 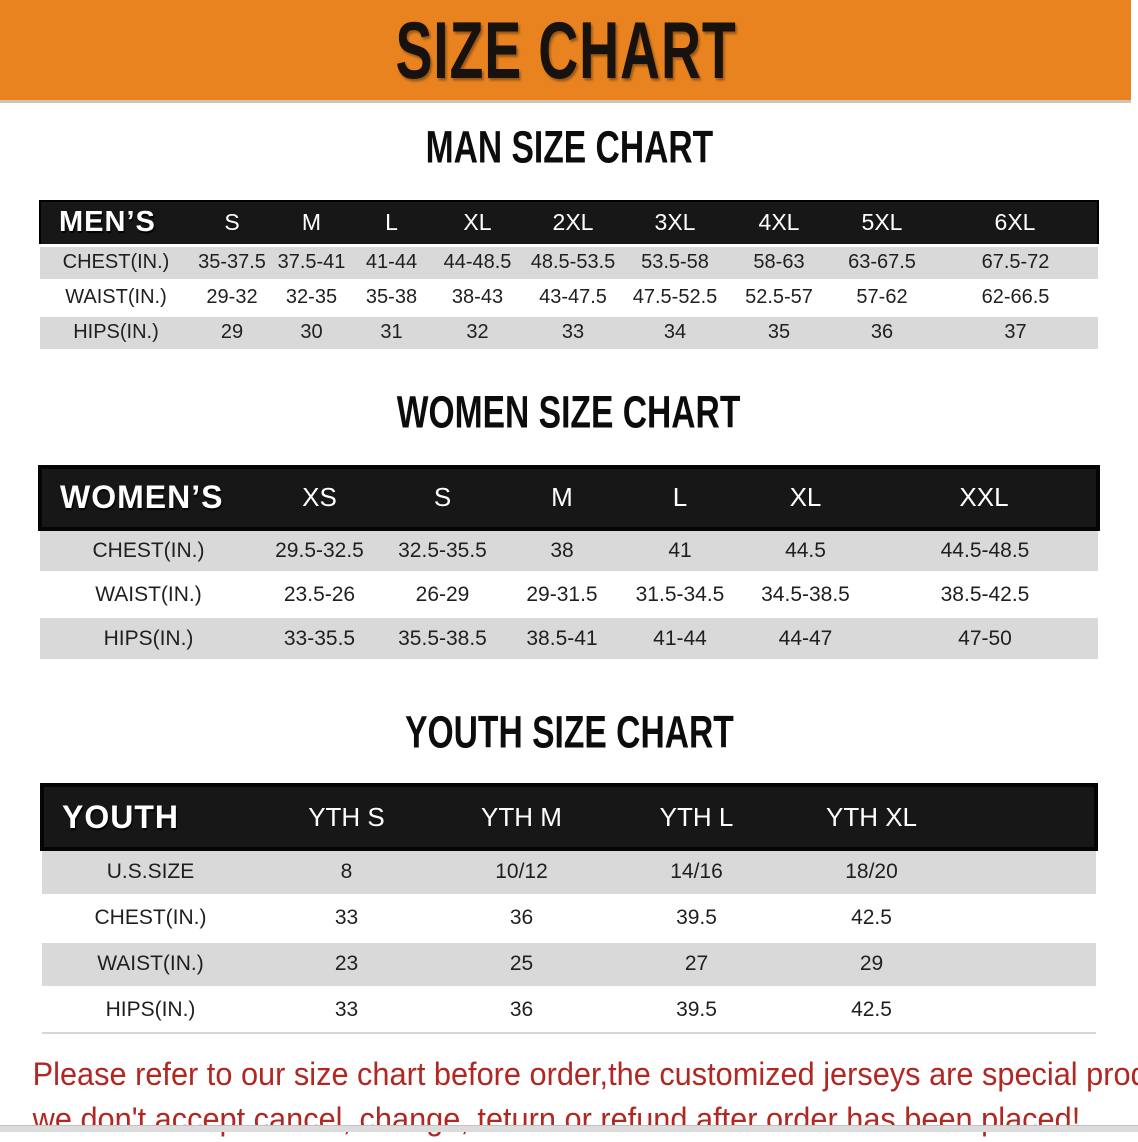 What do you see at coordinates (675, 222) in the screenshot?
I see `column-header-3xl: 3XL` at bounding box center [675, 222].